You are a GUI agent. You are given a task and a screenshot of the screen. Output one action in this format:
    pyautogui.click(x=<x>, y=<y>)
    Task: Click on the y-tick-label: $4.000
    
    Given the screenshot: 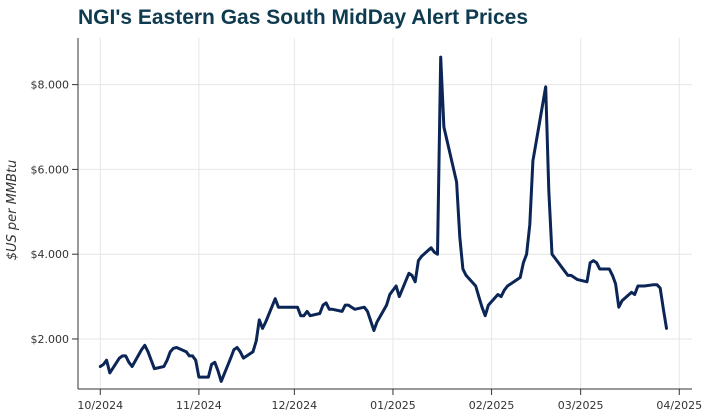 What is the action you would take?
    pyautogui.click(x=50, y=254)
    